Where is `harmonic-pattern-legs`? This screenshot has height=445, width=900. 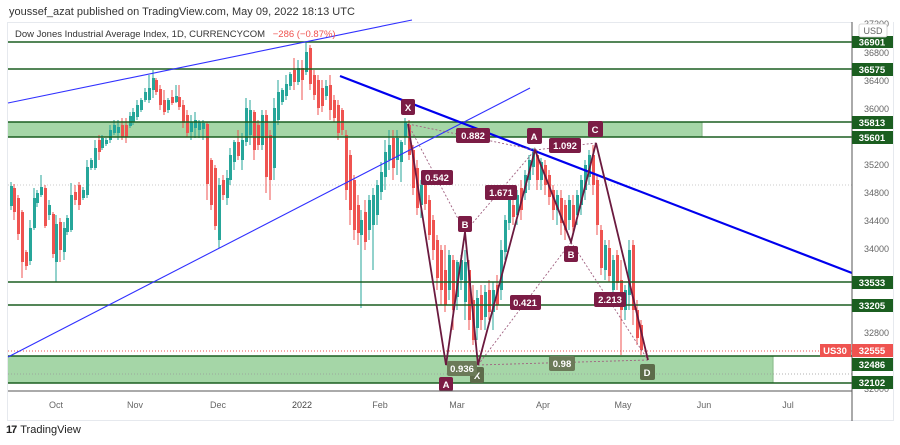
harmonic-pattern-legs is located at coordinates (528, 244).